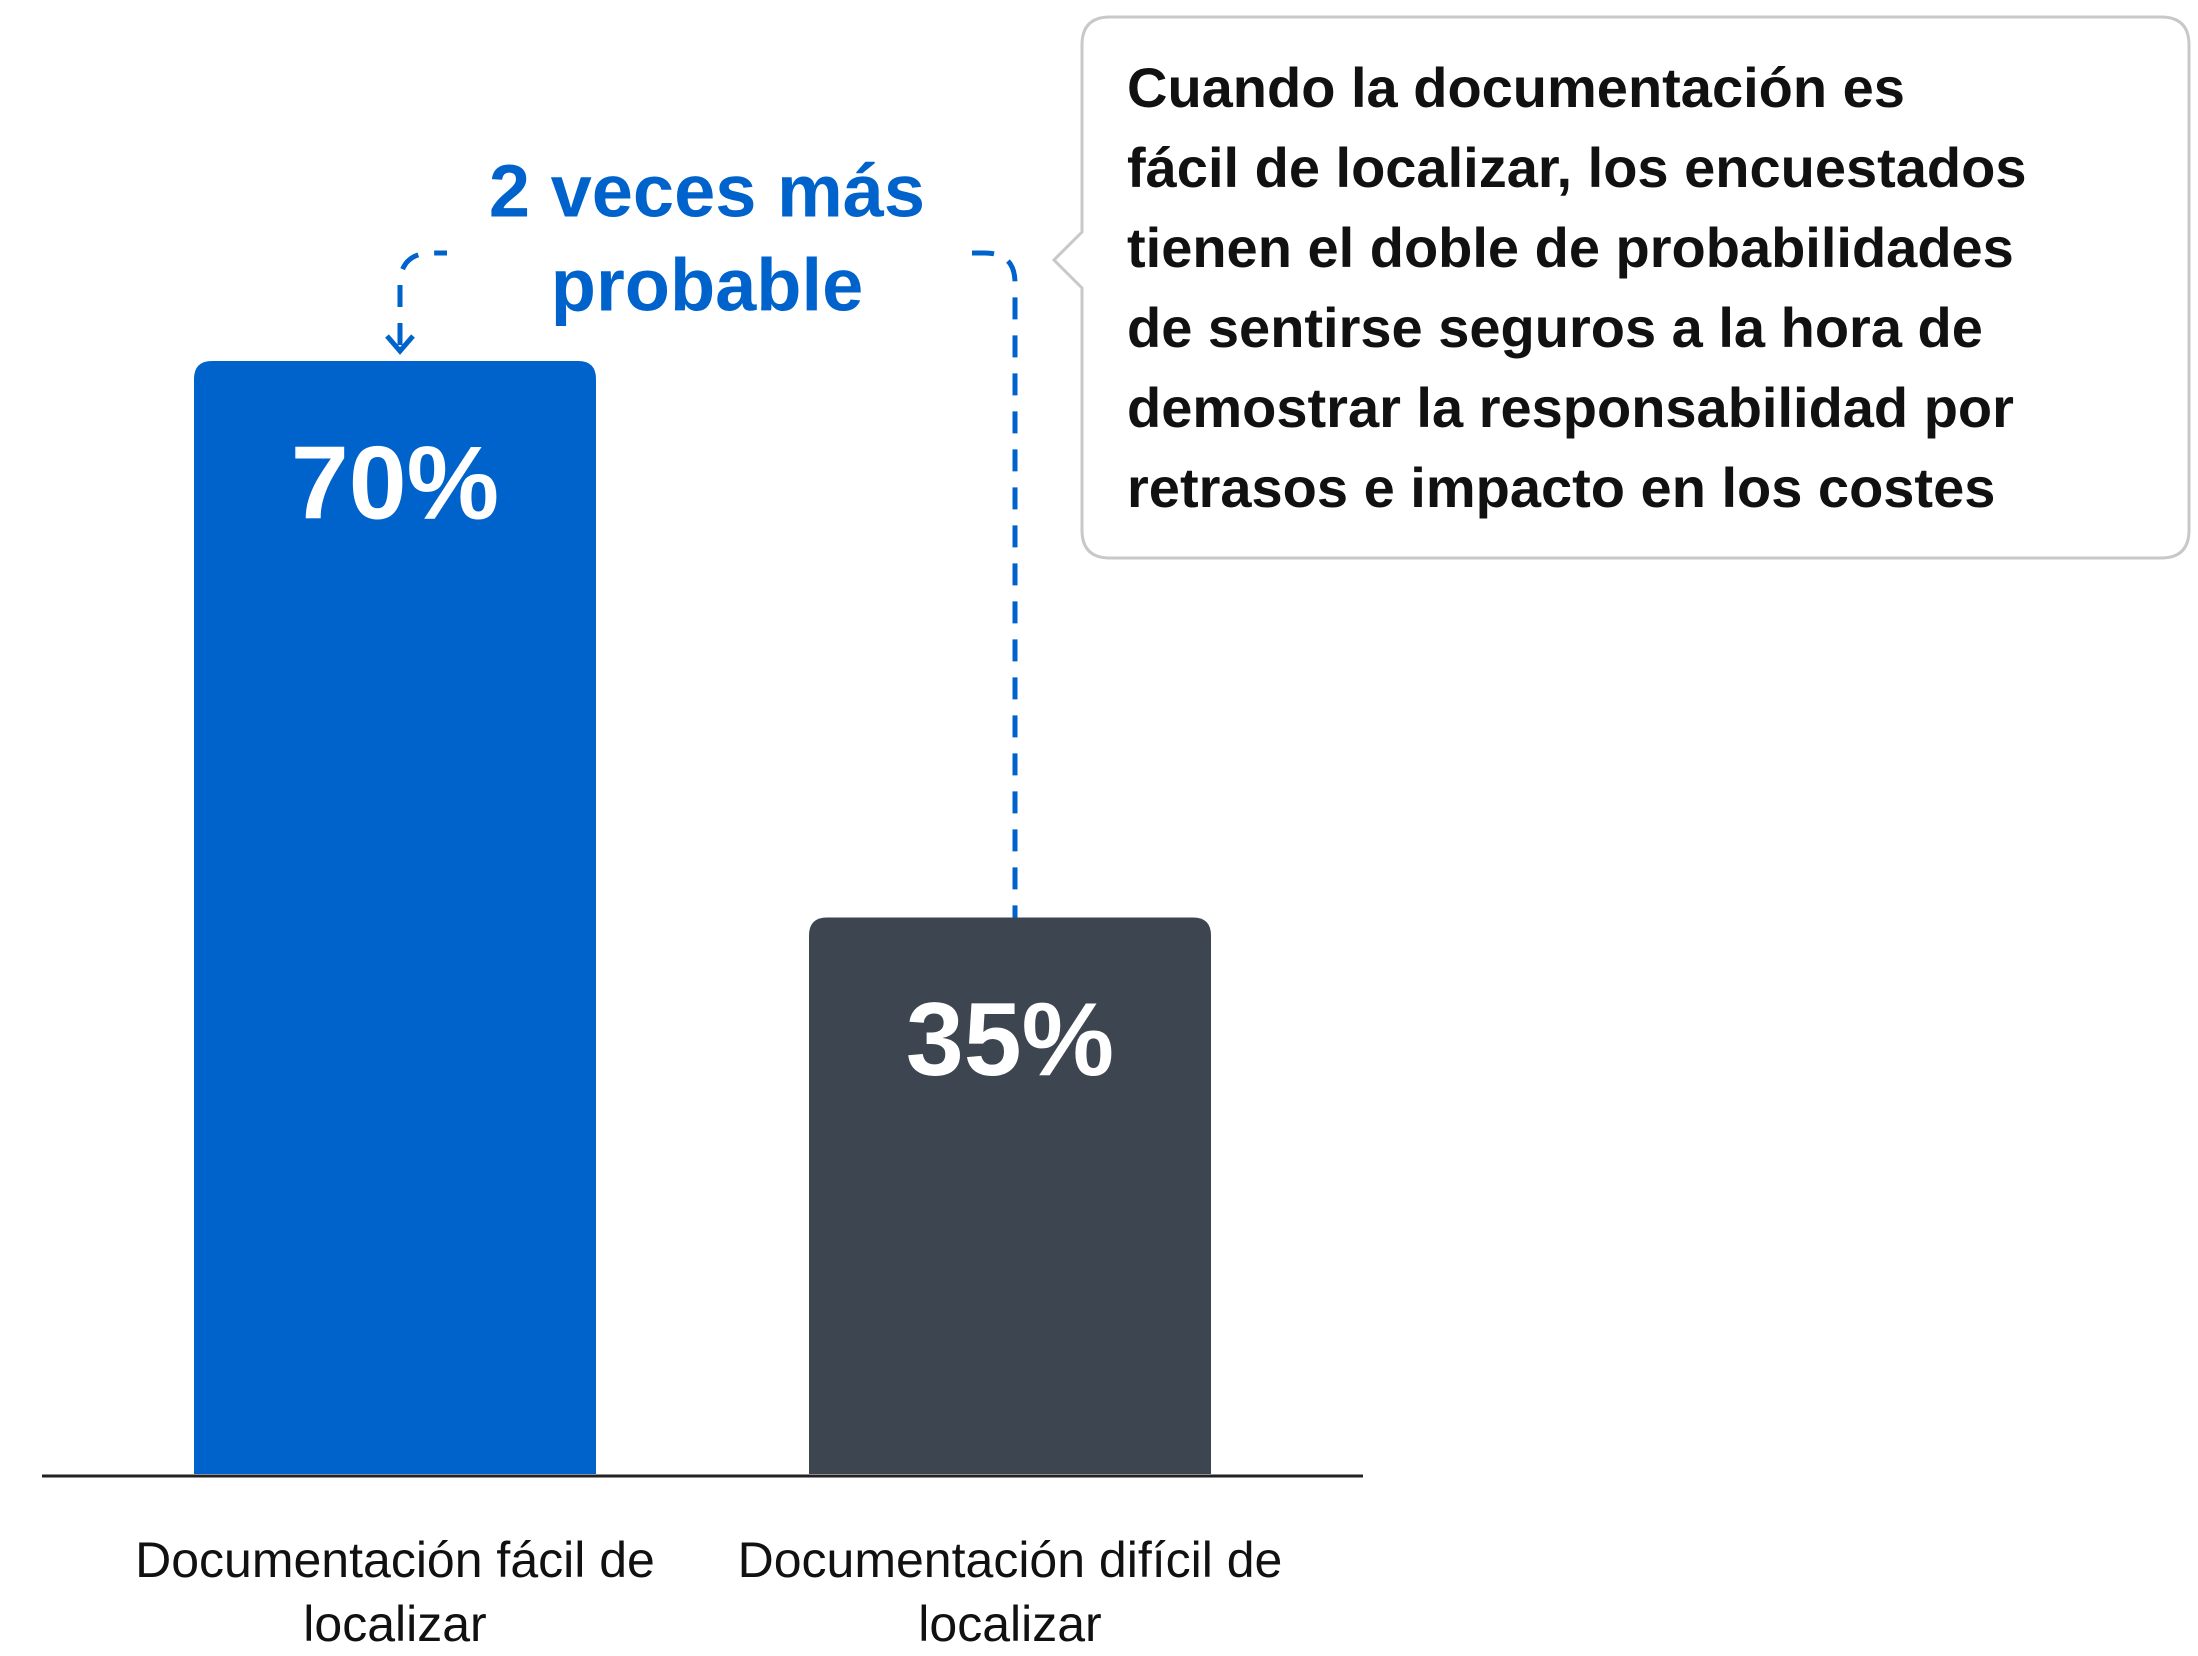 This screenshot has height=1656, width=2198. I want to click on callout-text: demostrar la responsabilidad por, so click(1570, 407).